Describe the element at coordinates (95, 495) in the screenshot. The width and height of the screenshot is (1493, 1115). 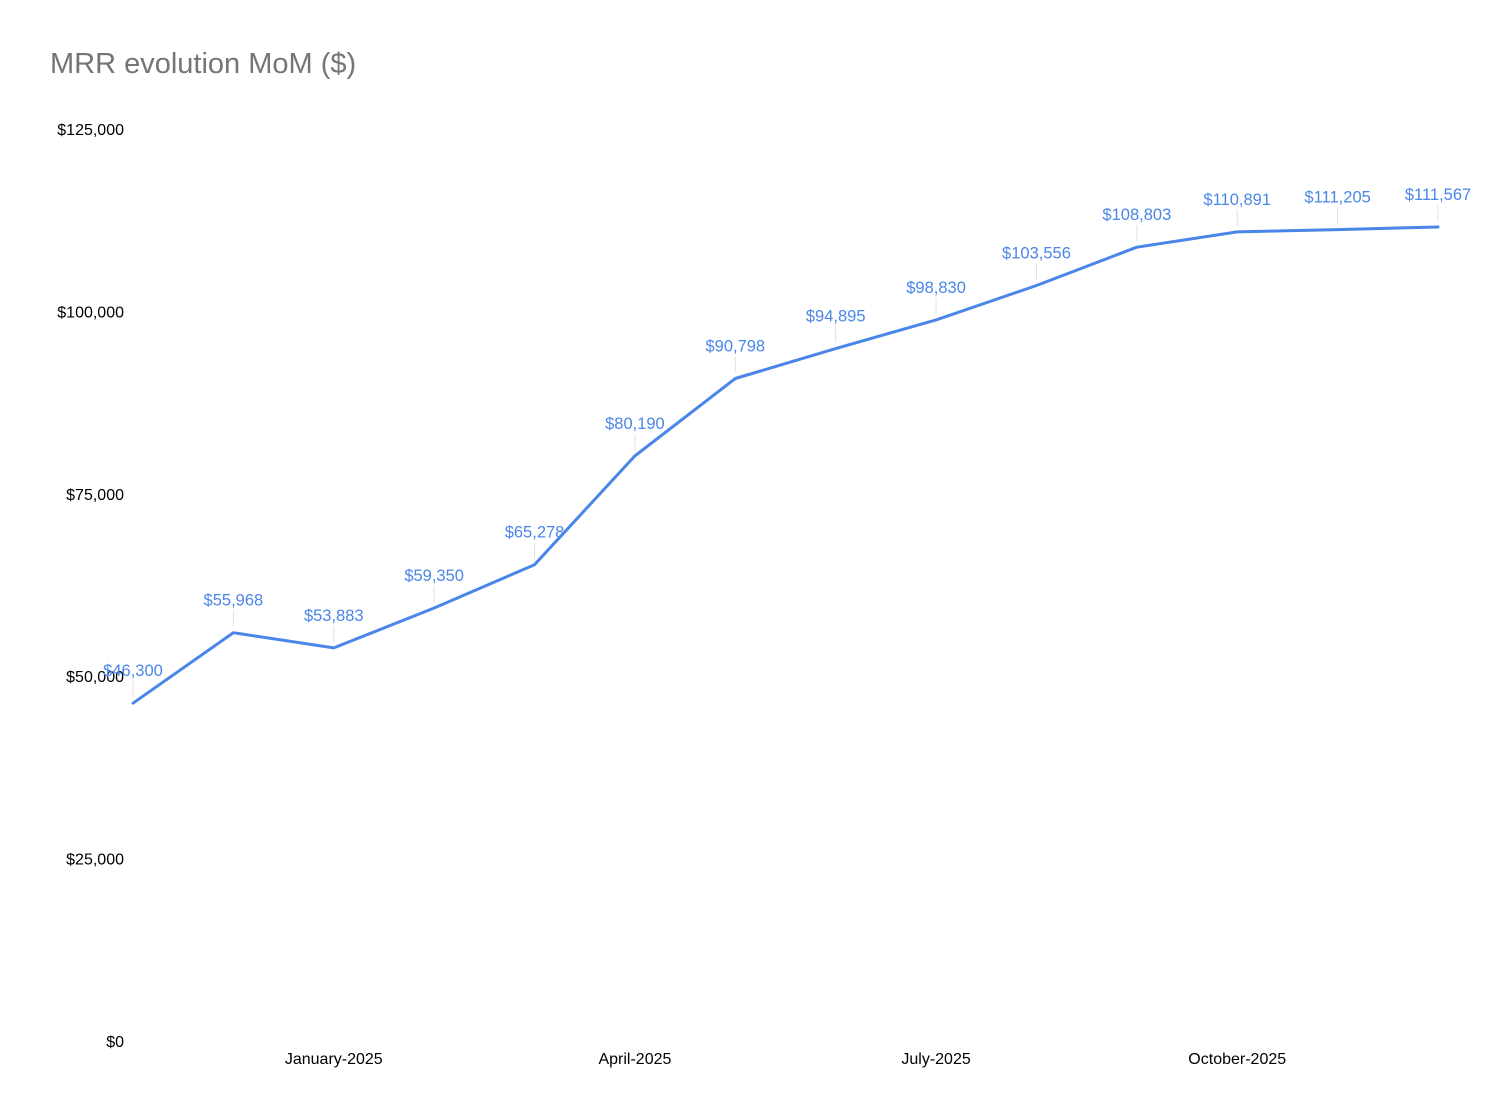
I see `y-tick-label: $75,000` at that location.